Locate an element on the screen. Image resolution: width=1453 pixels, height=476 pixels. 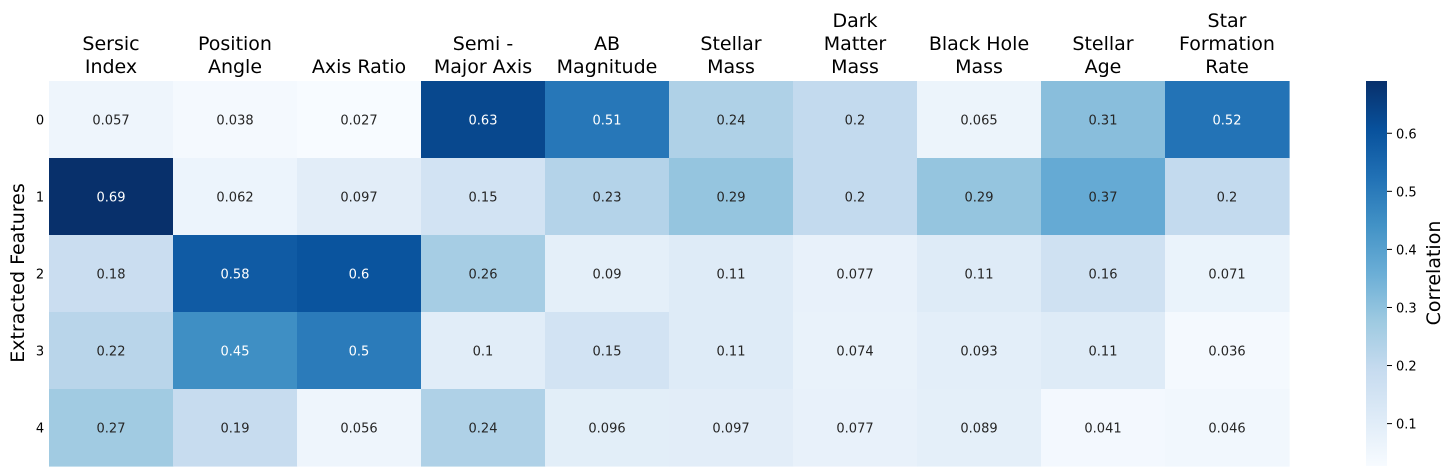
column-label: Matter is located at coordinates (855, 44).